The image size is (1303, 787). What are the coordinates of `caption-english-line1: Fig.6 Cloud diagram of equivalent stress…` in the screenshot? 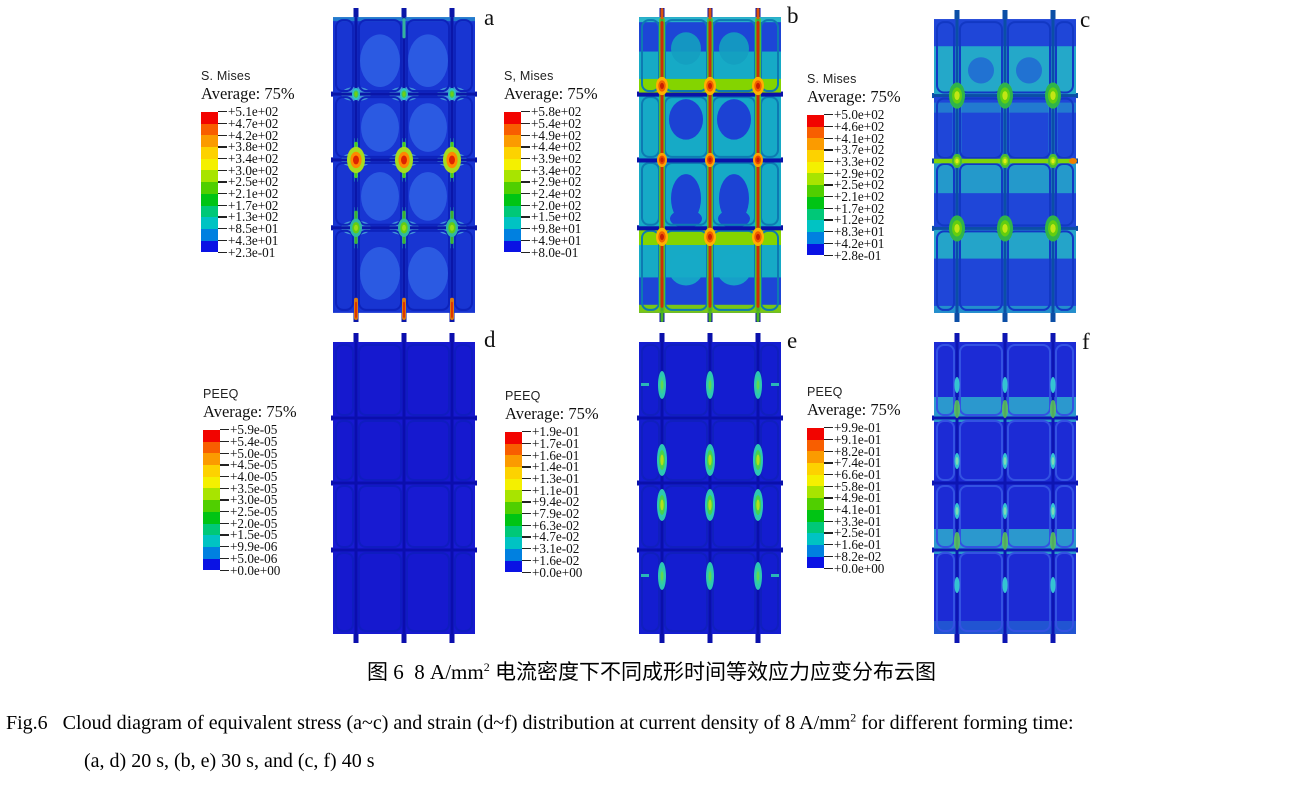 It's located at (540, 722).